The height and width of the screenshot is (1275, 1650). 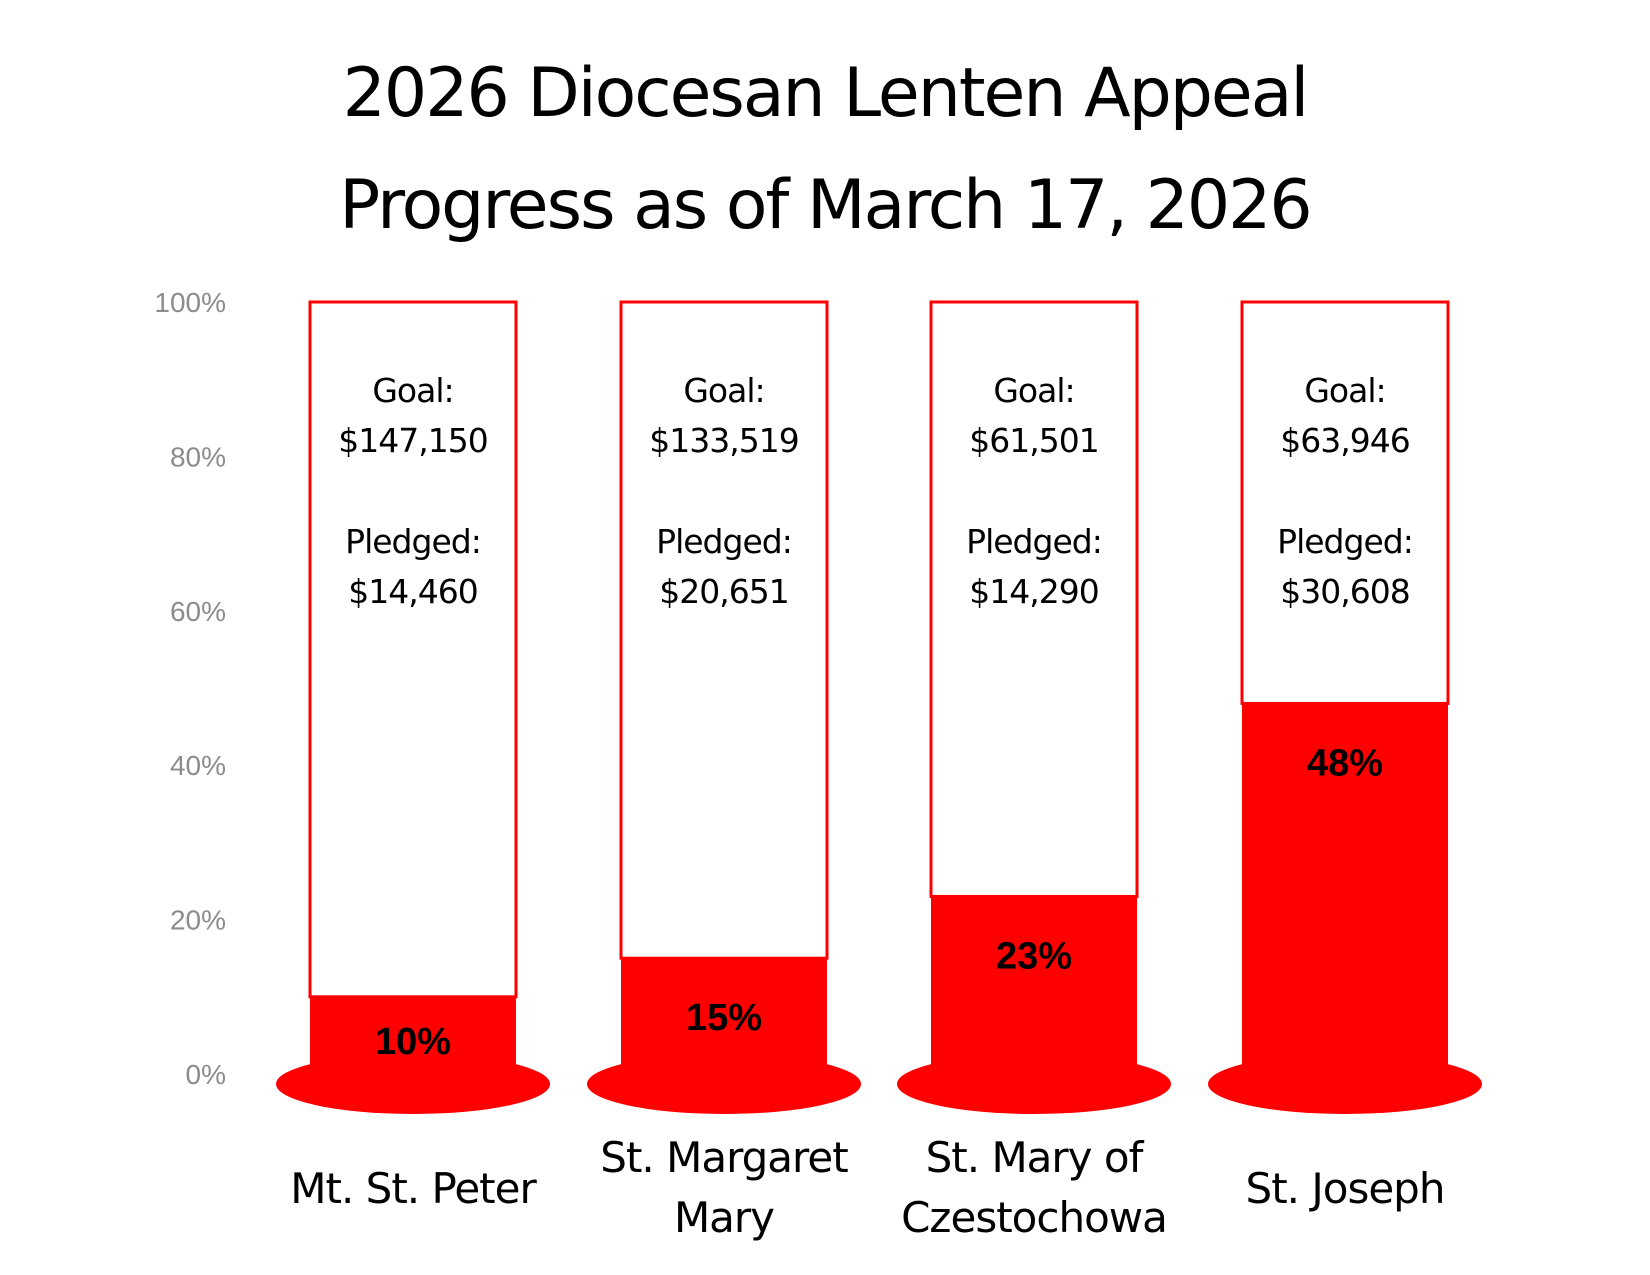 What do you see at coordinates (723, 591) in the screenshot?
I see `pledged-amount: $20,651` at bounding box center [723, 591].